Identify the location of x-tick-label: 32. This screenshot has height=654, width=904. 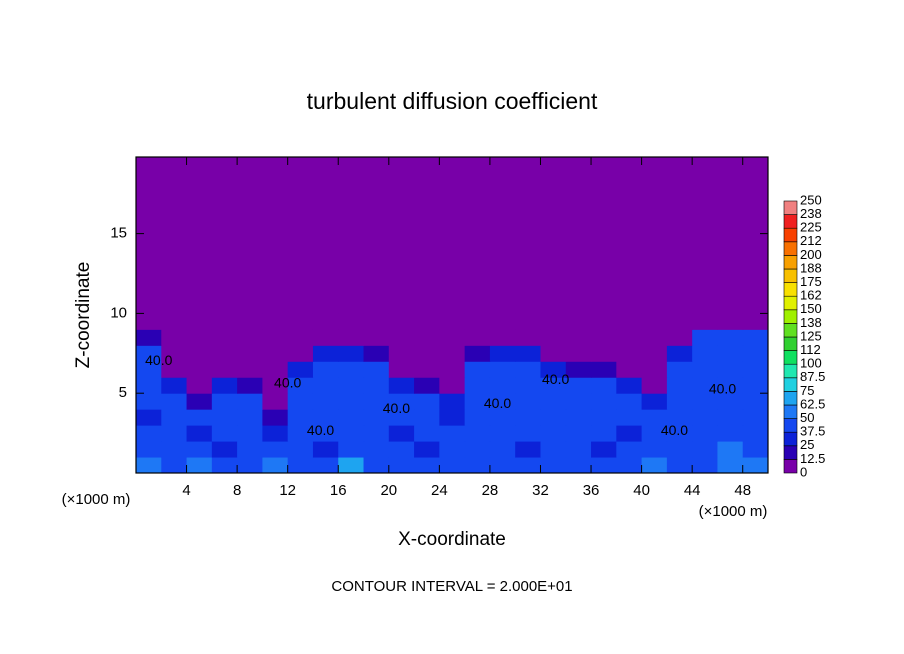
(540, 490).